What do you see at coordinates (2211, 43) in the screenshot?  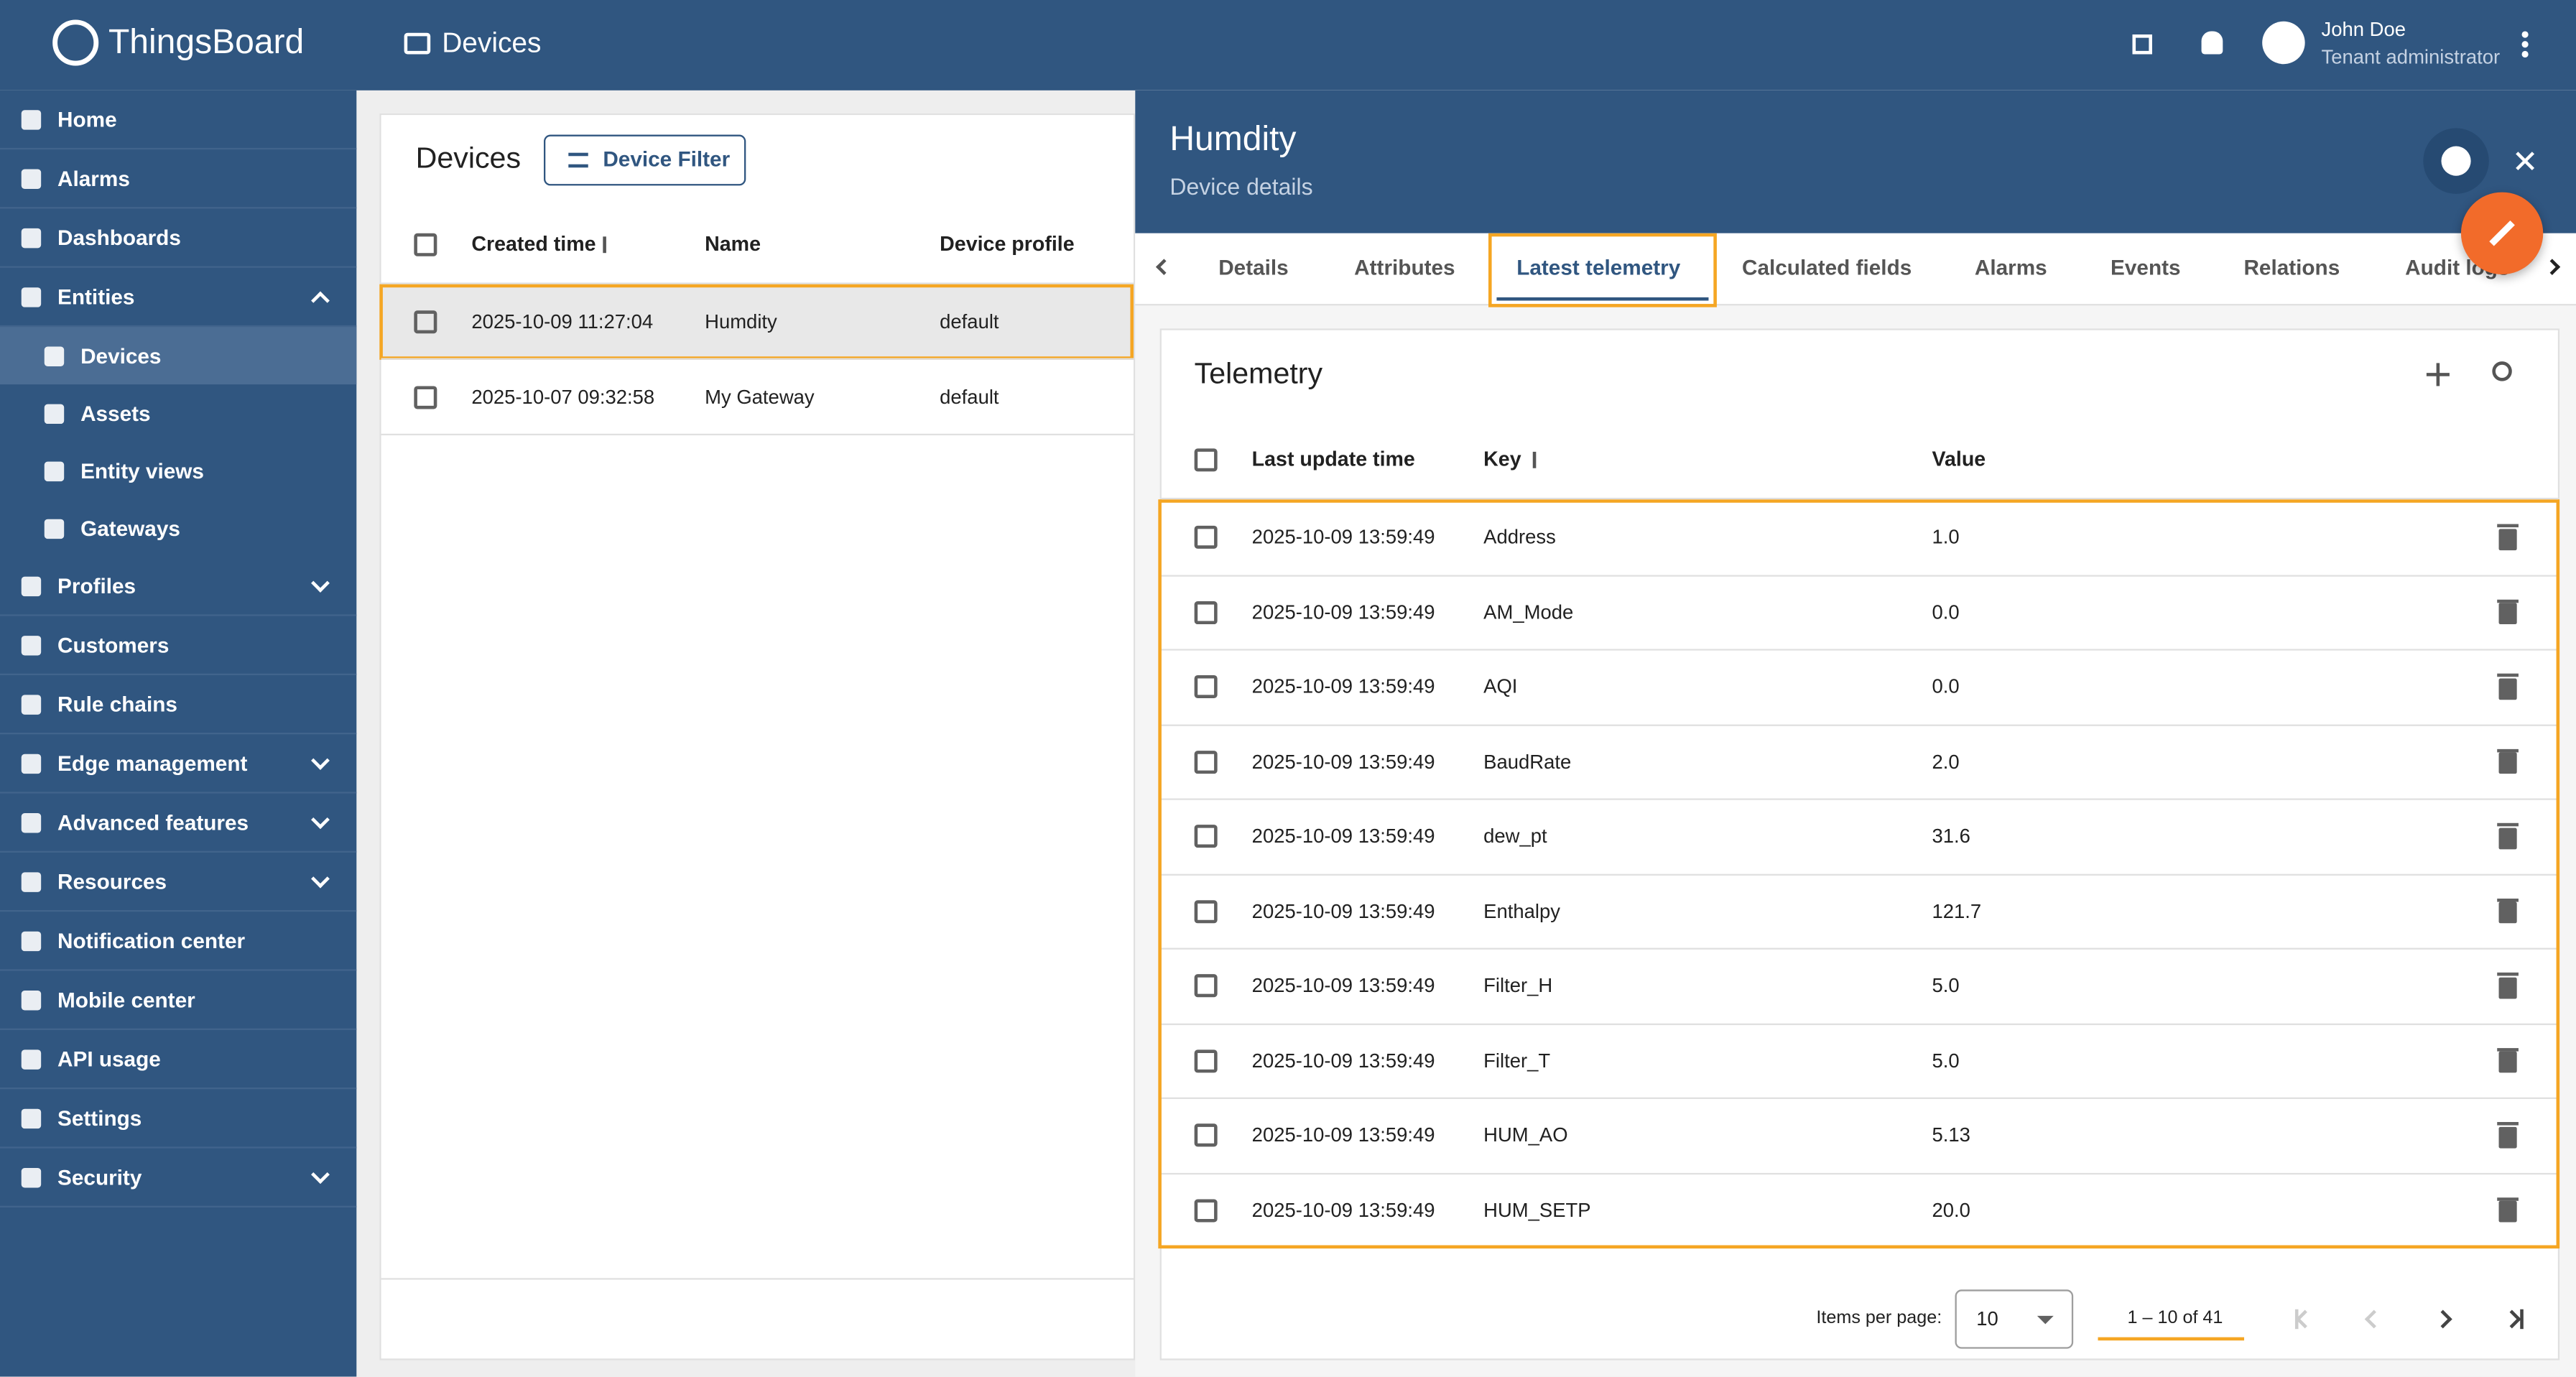 I see `notifications-button` at bounding box center [2211, 43].